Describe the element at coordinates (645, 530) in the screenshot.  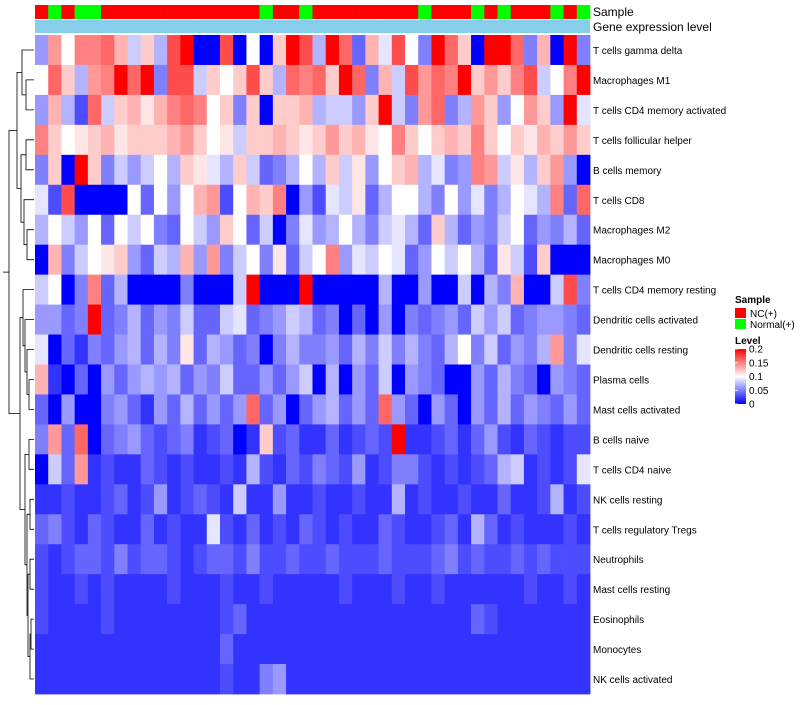
I see `row-label: T cells regulatory Tregs` at that location.